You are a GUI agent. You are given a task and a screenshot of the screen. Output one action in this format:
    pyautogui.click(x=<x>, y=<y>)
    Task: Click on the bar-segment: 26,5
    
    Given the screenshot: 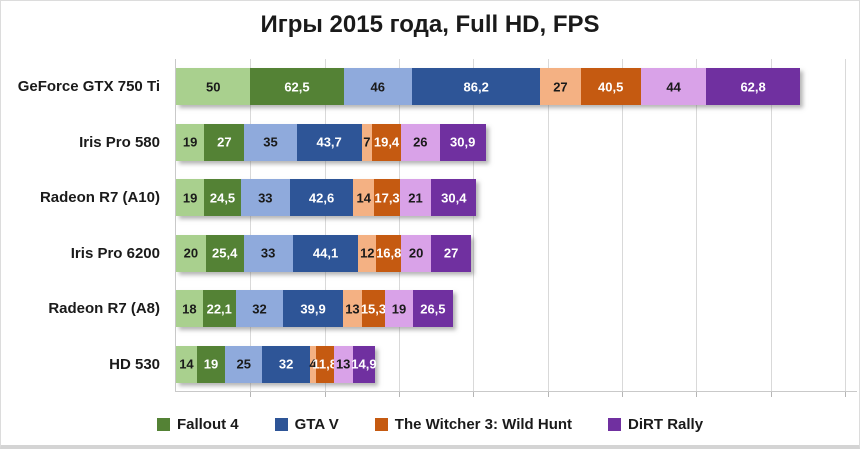 What is the action you would take?
    pyautogui.click(x=433, y=309)
    